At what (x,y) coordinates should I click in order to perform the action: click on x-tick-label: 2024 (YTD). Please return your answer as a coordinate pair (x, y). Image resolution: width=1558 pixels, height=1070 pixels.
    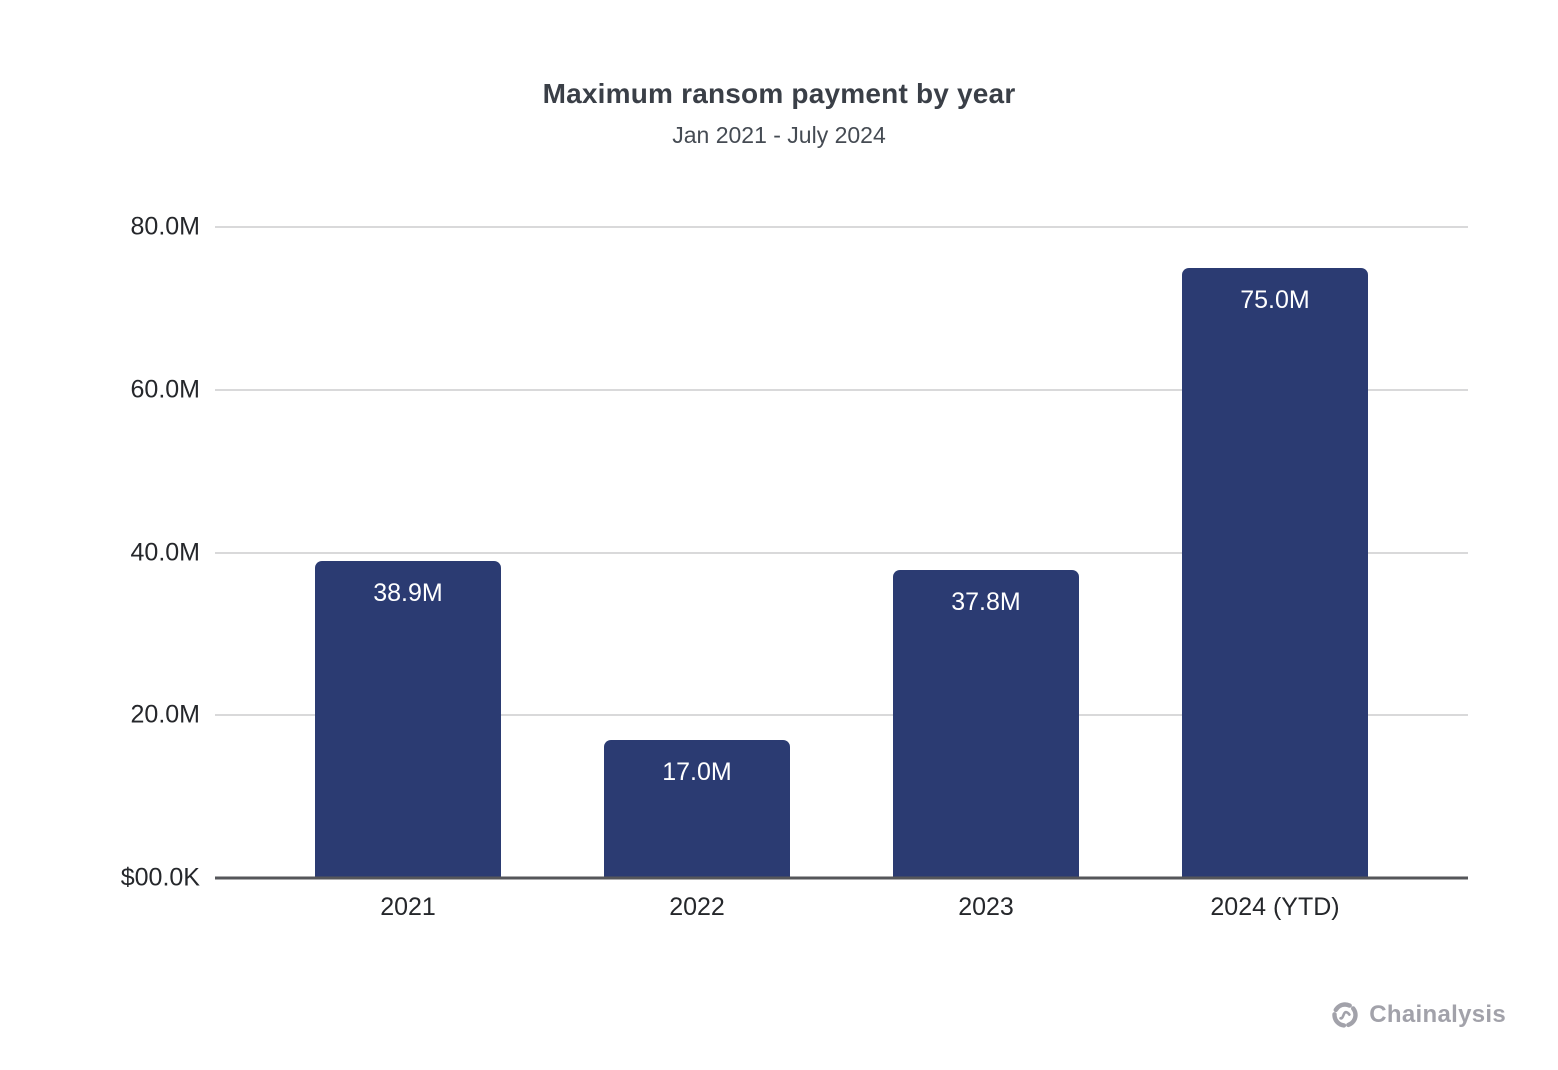
    Looking at the image, I should click on (1275, 907).